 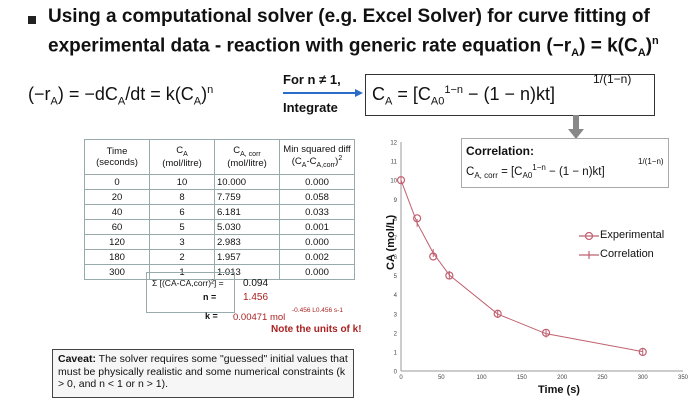 I want to click on cell: 10.000, so click(x=247, y=182).